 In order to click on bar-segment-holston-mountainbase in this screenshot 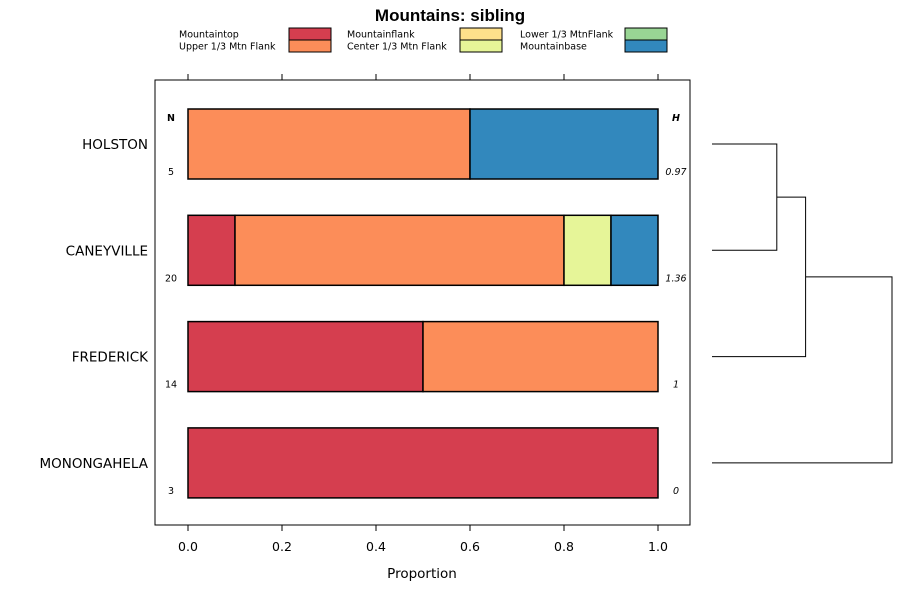, I will do `click(564, 144)`.